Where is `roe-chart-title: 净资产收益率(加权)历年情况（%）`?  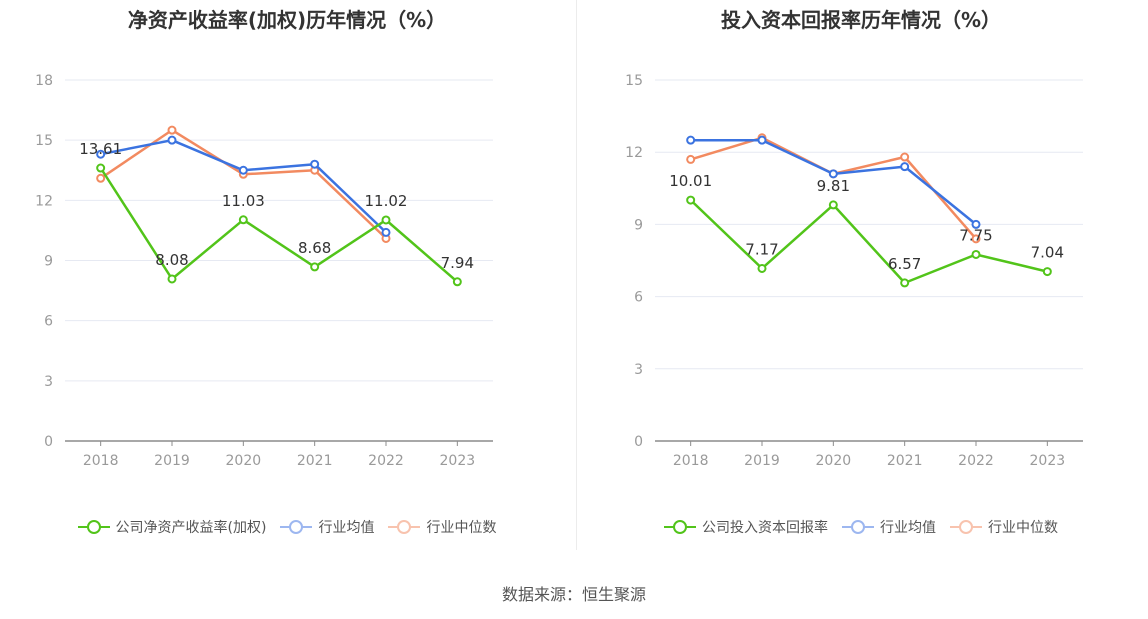 roe-chart-title: 净资产收益率(加权)历年情况（%） is located at coordinates (287, 20).